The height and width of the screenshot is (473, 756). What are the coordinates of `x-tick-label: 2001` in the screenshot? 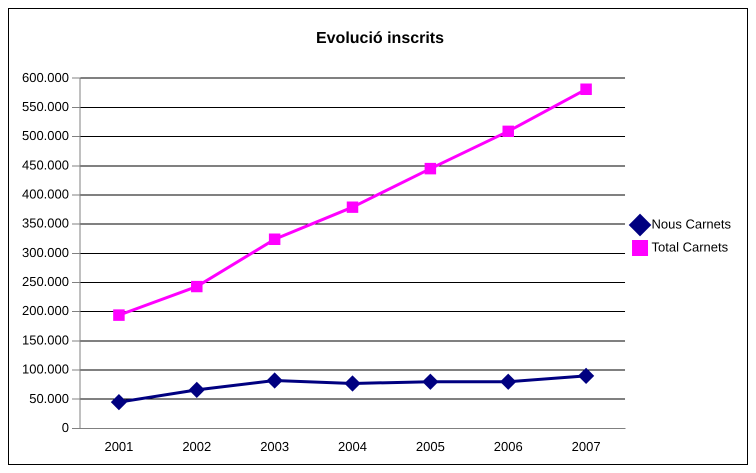 It's located at (119, 446).